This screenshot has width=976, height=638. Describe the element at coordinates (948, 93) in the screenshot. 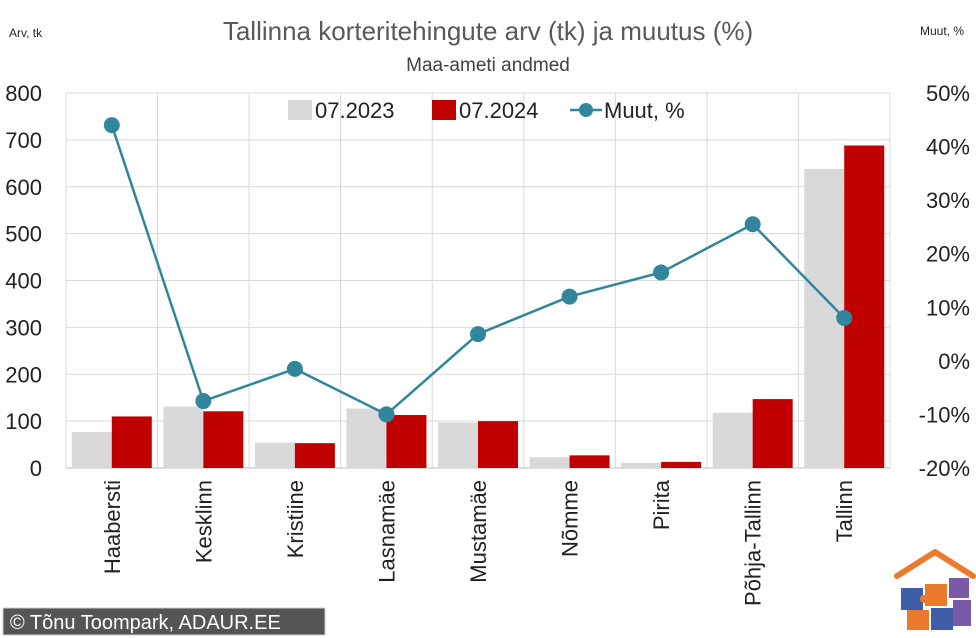

I see `right-tick-label: 50%` at that location.